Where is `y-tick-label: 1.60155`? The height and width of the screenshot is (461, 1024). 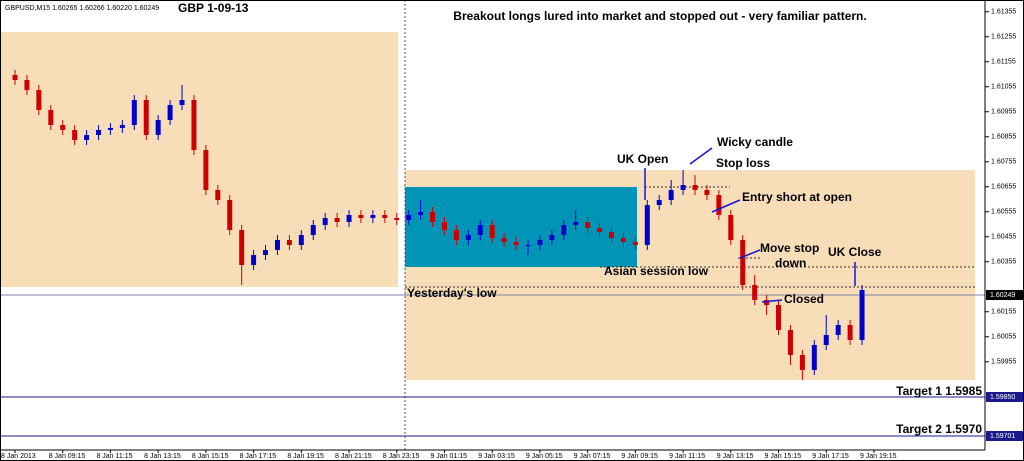
y-tick-label: 1.60155 is located at coordinates (1003, 312).